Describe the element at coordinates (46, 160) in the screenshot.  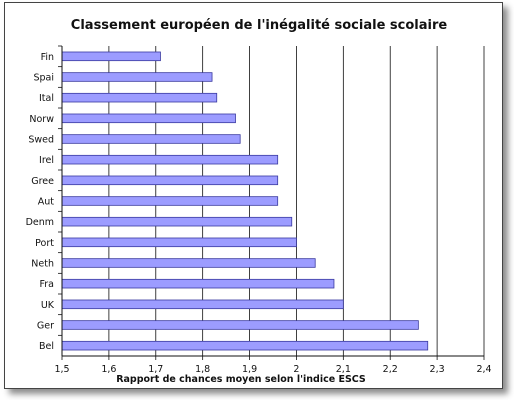
I see `category-label: Irel` at that location.